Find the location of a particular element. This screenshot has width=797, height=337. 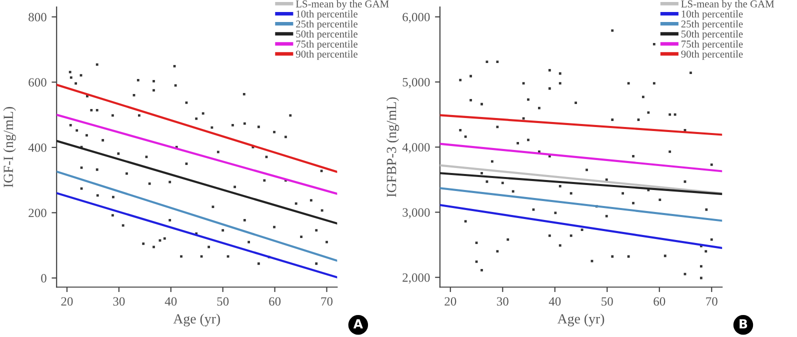

y-tick-label: 0 is located at coordinates (43, 278).